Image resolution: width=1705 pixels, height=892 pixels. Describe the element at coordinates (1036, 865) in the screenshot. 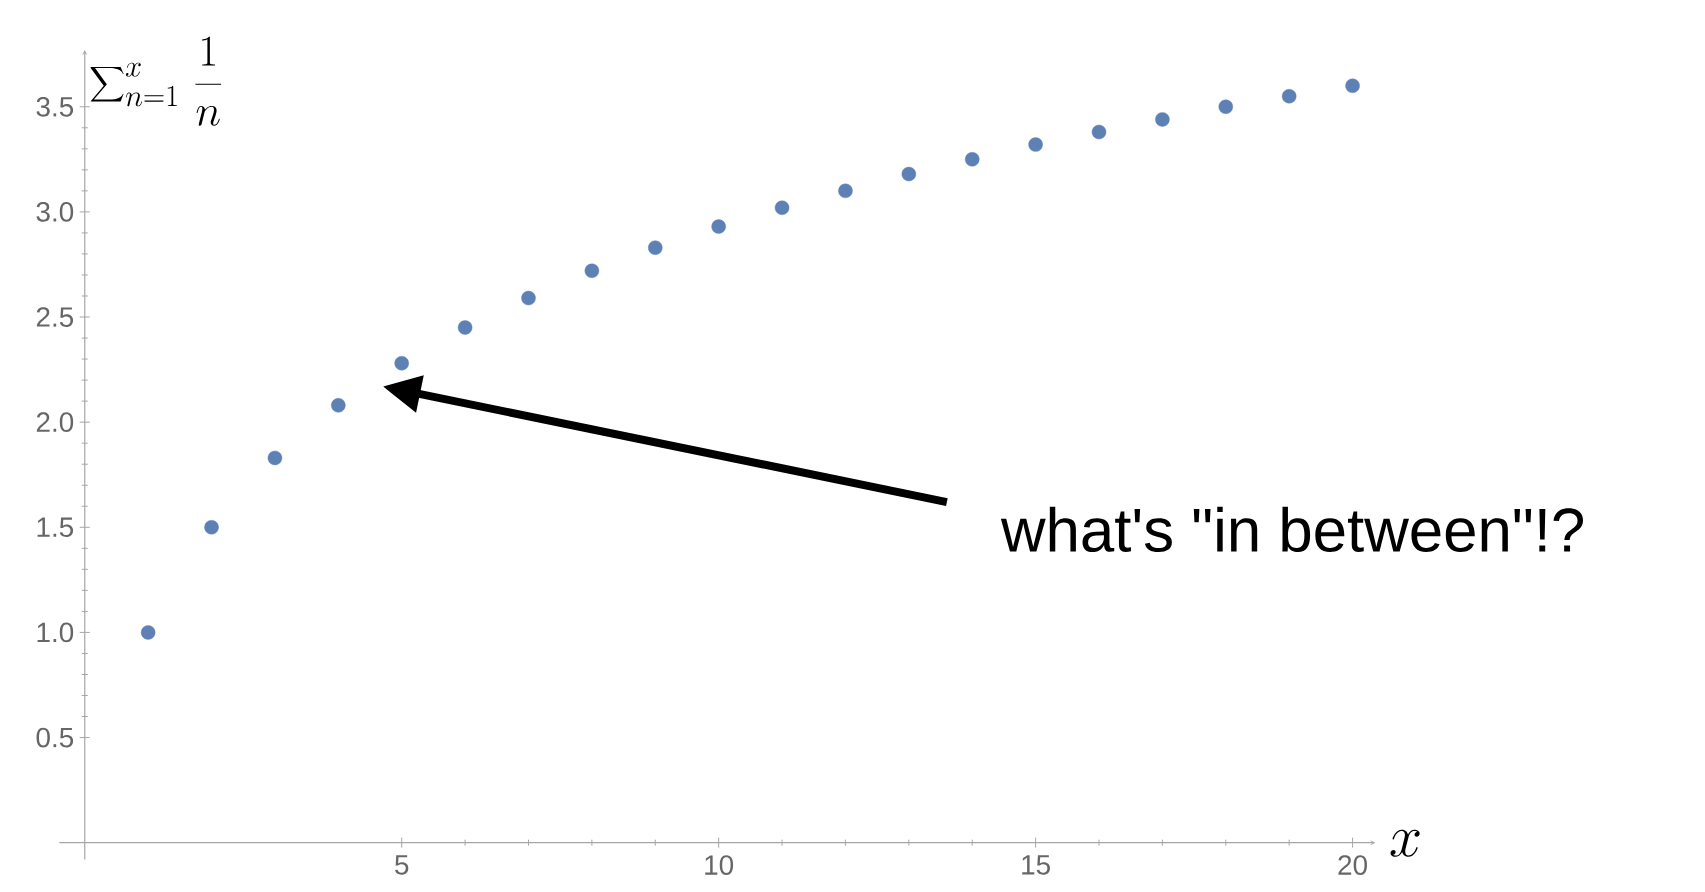

I see `x-tick-label: 15` at that location.